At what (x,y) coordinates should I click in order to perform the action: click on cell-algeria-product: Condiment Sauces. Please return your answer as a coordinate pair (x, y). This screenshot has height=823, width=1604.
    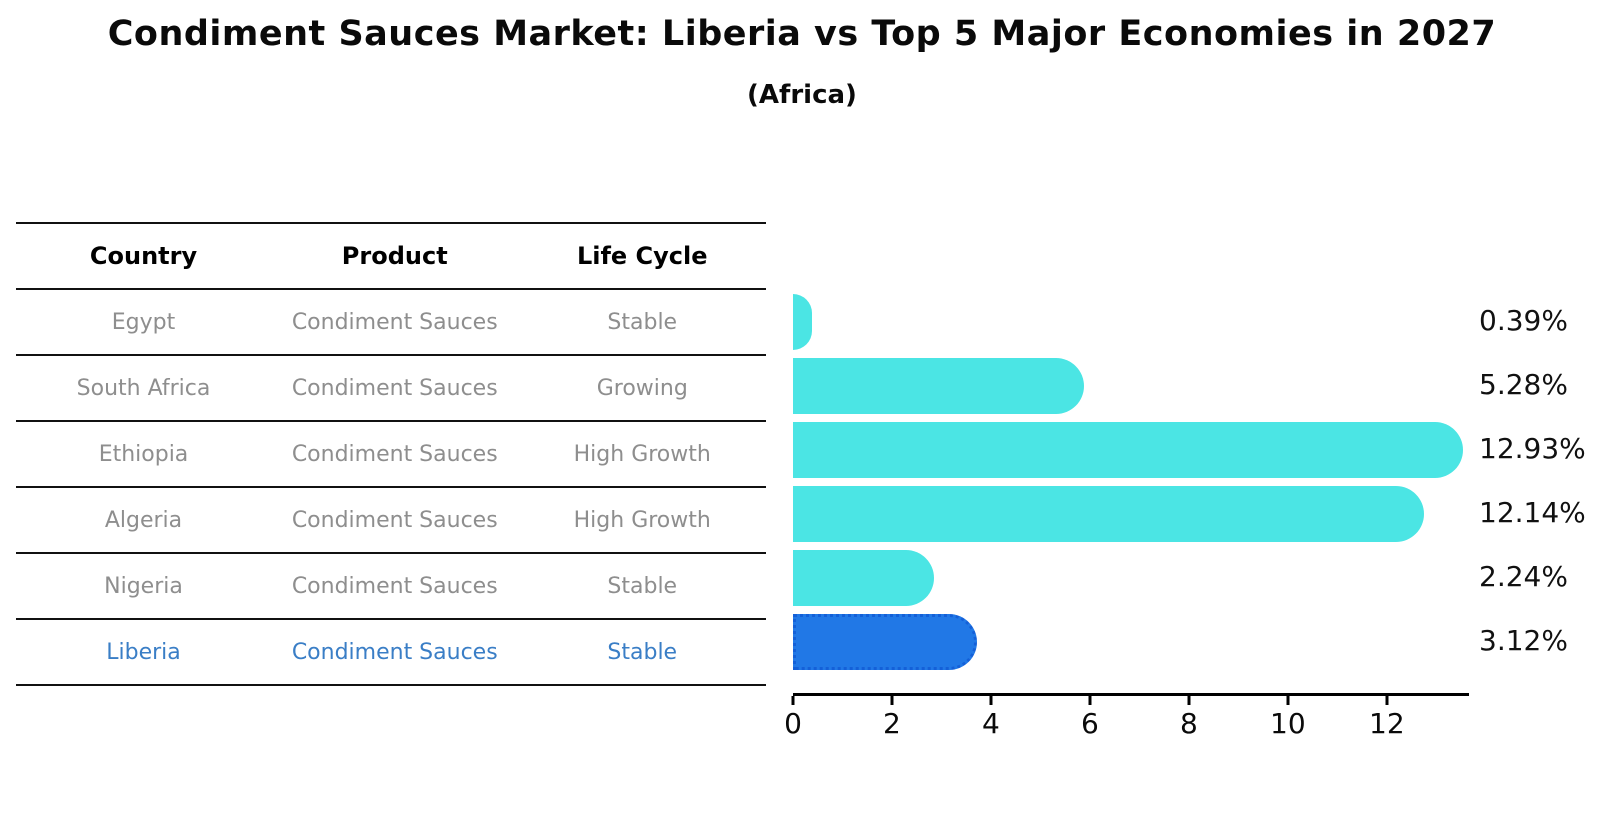
    Looking at the image, I should click on (394, 520).